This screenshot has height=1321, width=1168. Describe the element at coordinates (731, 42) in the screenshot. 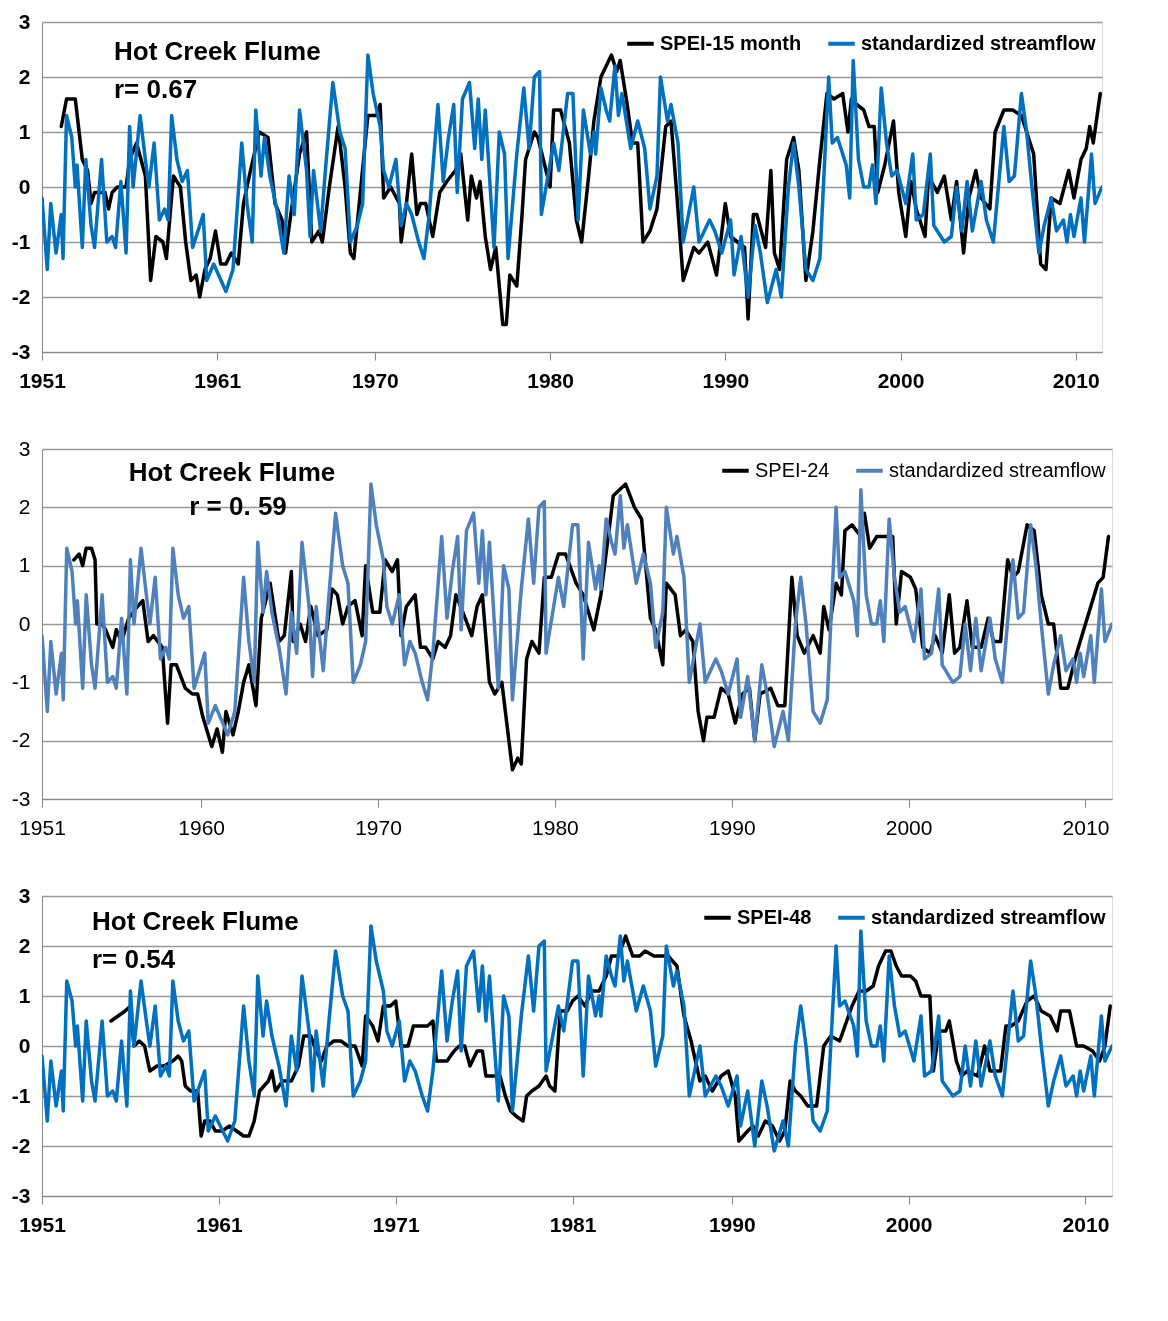

I see `legend-label: SPEI-15 month` at that location.